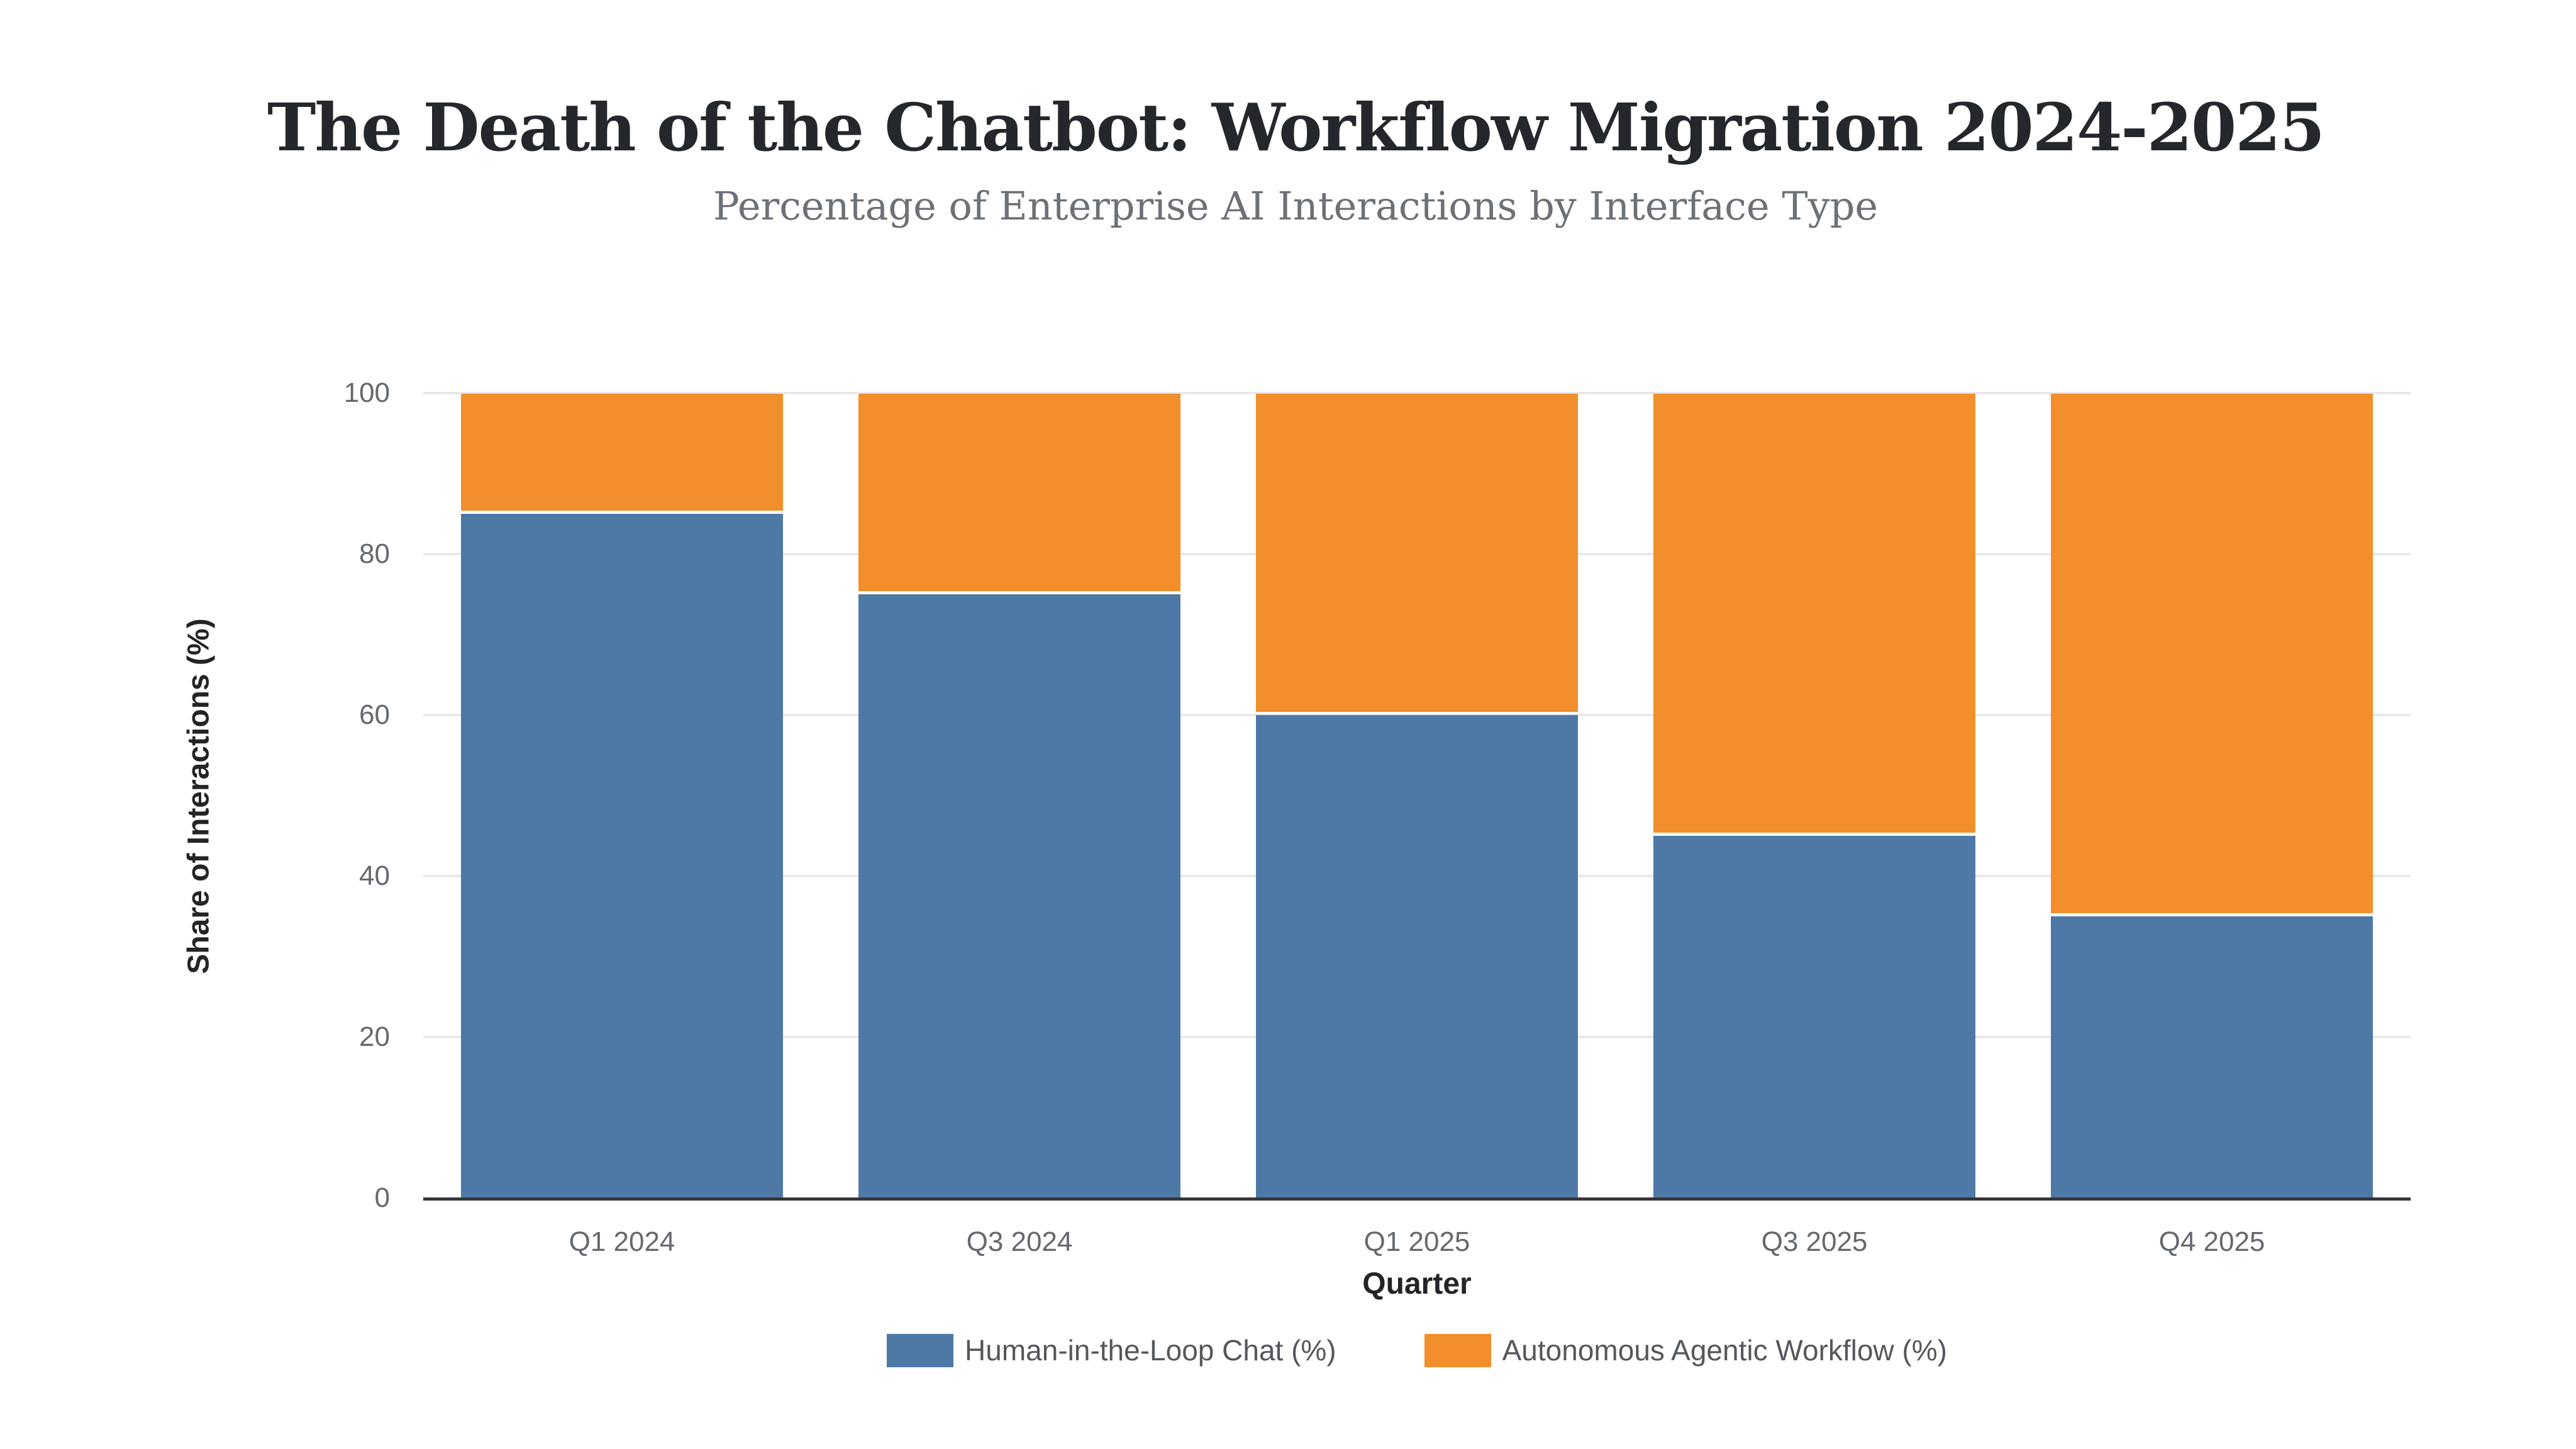 The image size is (2576, 1449). What do you see at coordinates (1416, 1241) in the screenshot?
I see `x-tick-label-q1-2025: Q1 2025` at bounding box center [1416, 1241].